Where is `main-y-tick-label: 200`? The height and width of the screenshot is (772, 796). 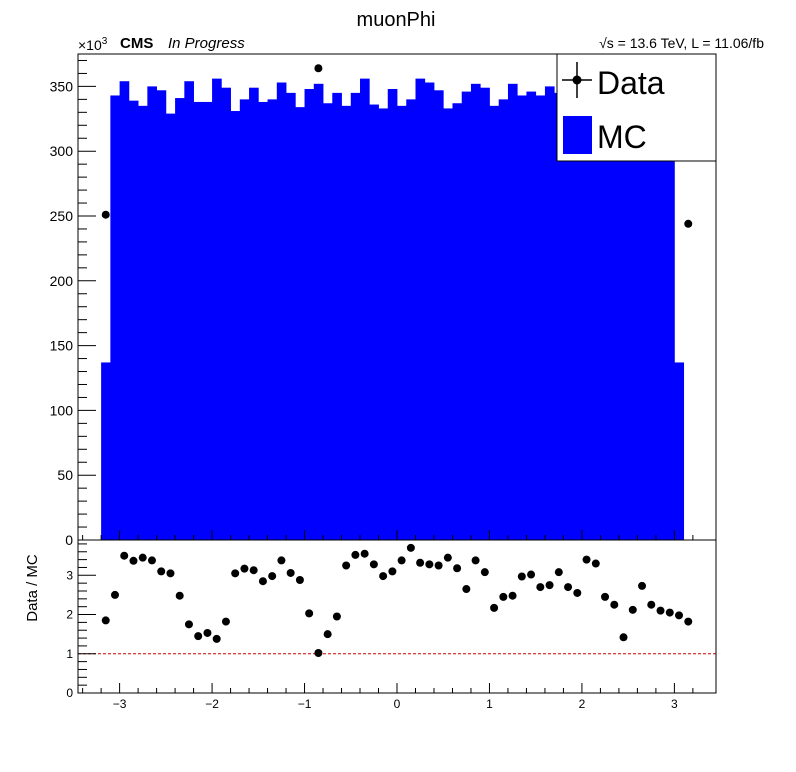 main-y-tick-label: 200 is located at coordinates (62, 281).